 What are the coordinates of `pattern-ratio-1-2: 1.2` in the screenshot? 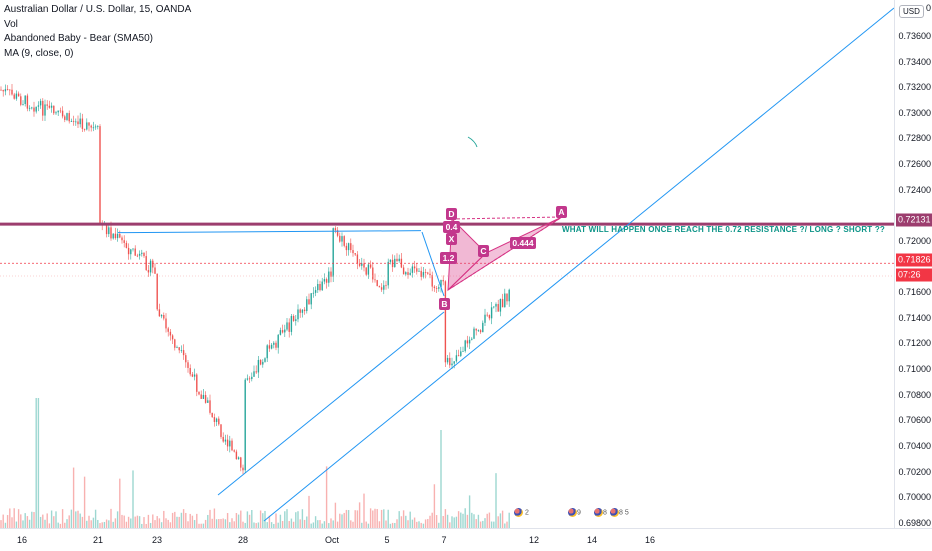 It's located at (448, 258).